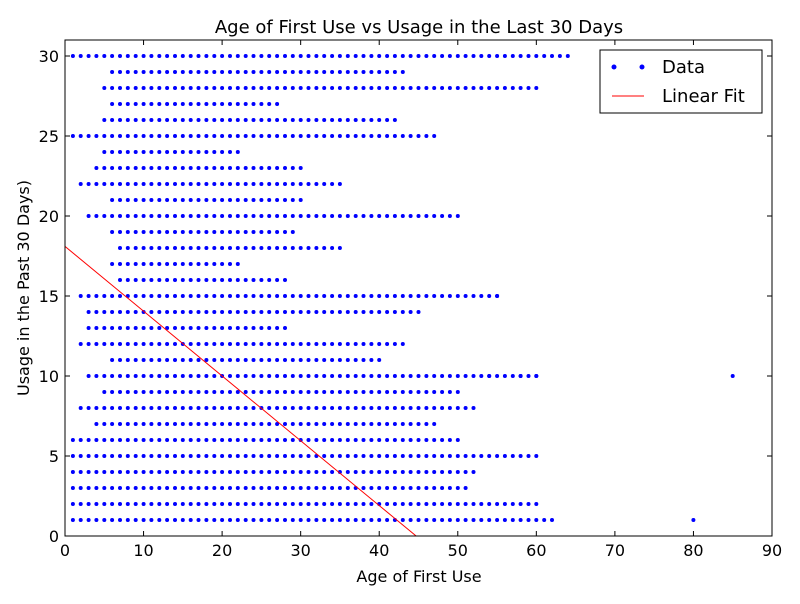 This screenshot has width=800, height=604. I want to click on legend-fit-label: Linear Fit, so click(703, 96).